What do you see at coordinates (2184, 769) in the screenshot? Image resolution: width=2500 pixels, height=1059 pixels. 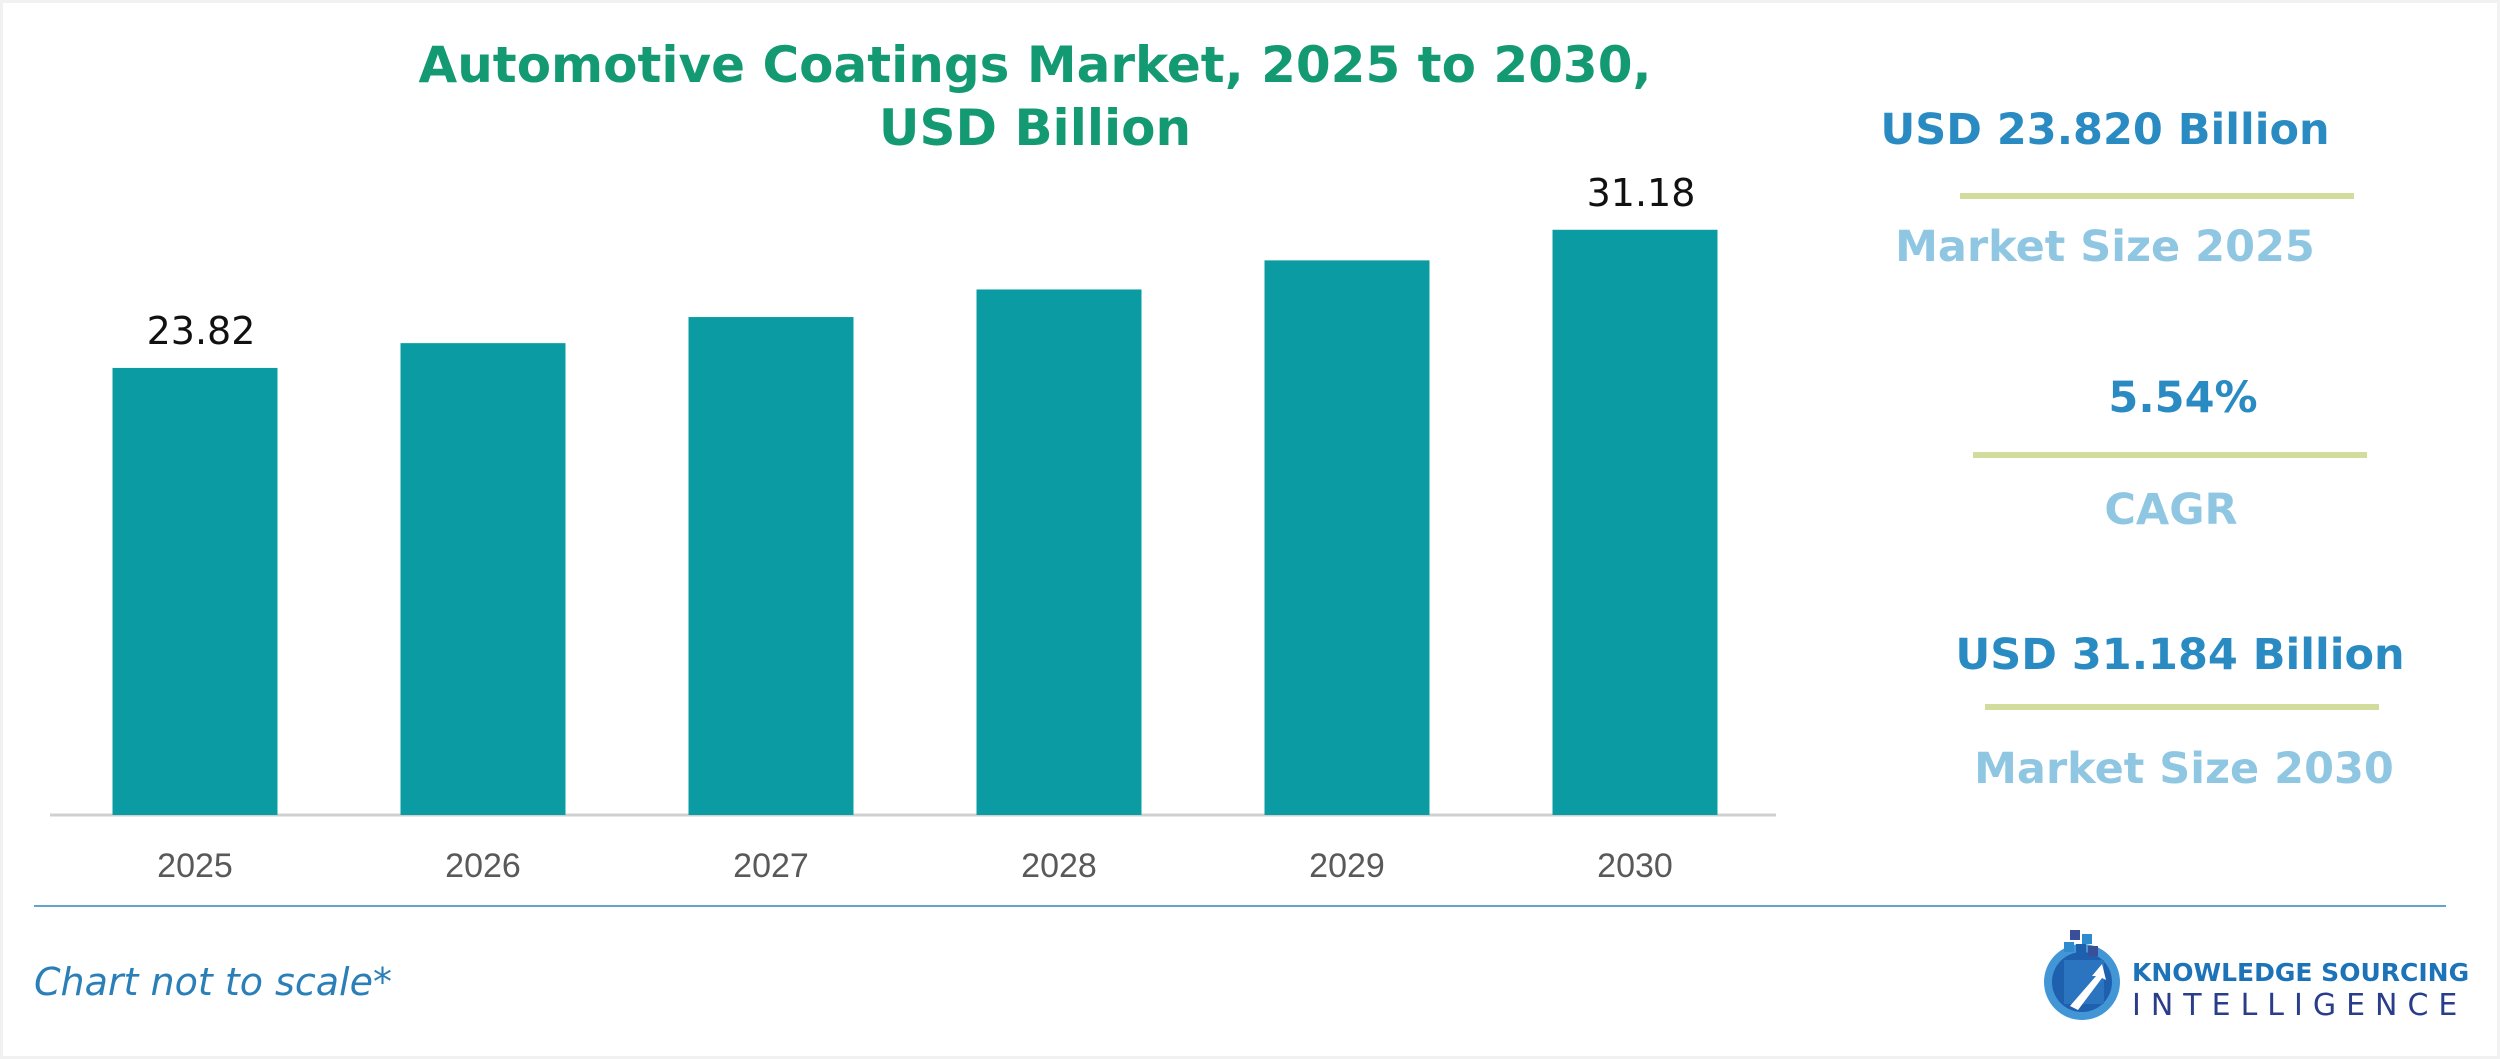 I see `stat-caption-market-size-2030: Market Size 2030` at bounding box center [2184, 769].